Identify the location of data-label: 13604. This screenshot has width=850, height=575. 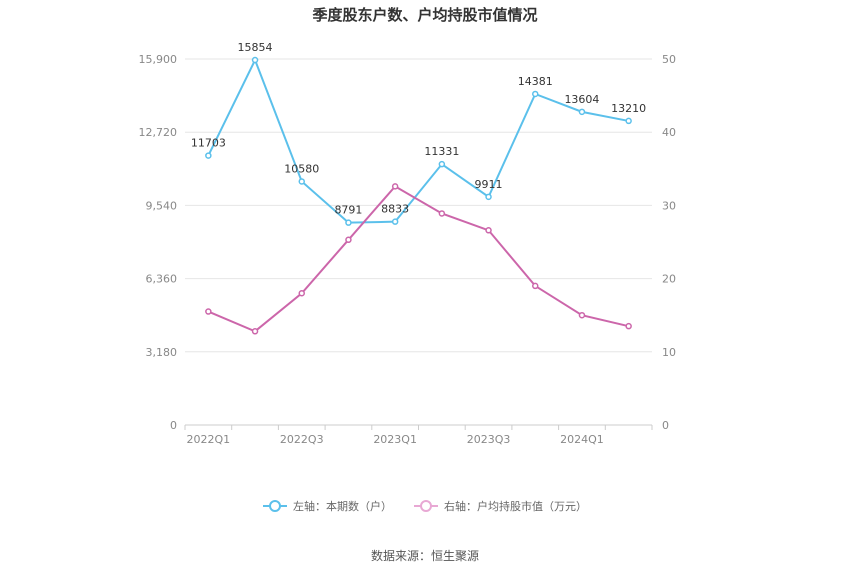
(581, 99).